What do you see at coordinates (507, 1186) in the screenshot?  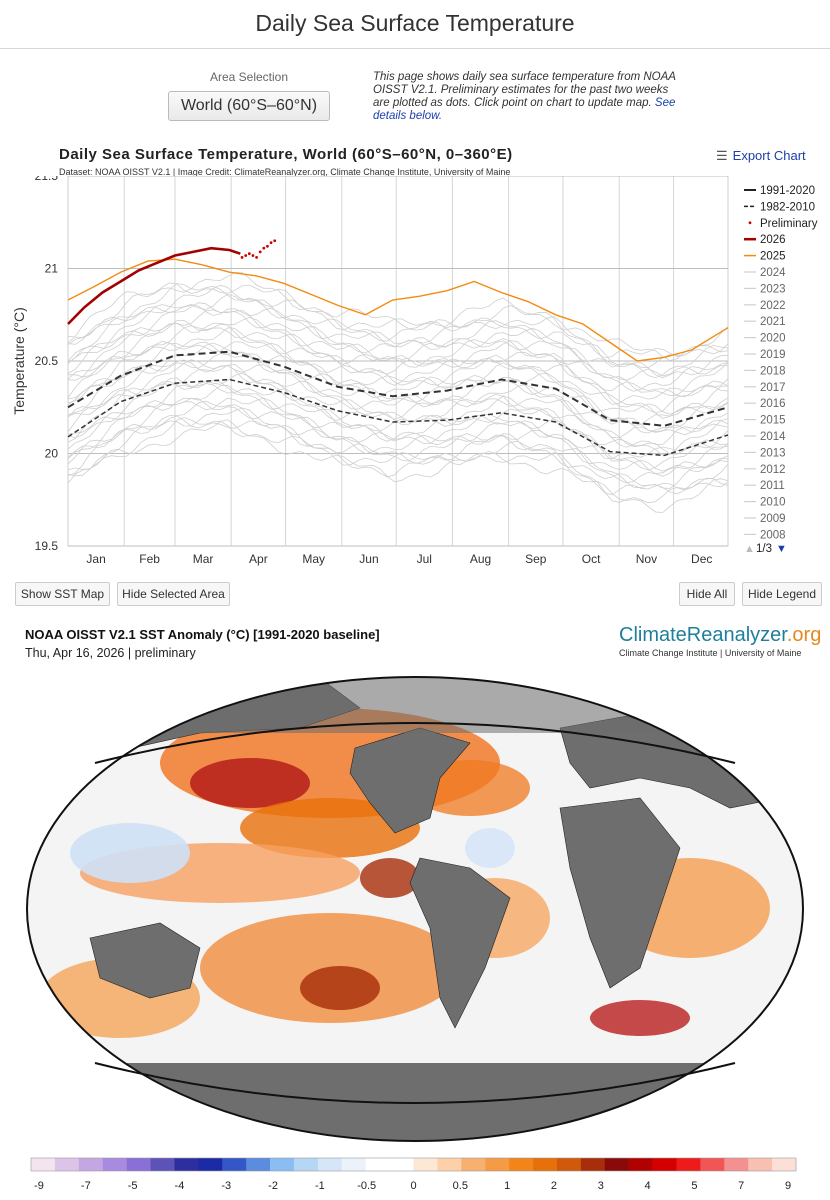 I see `colorbar-label: 1` at bounding box center [507, 1186].